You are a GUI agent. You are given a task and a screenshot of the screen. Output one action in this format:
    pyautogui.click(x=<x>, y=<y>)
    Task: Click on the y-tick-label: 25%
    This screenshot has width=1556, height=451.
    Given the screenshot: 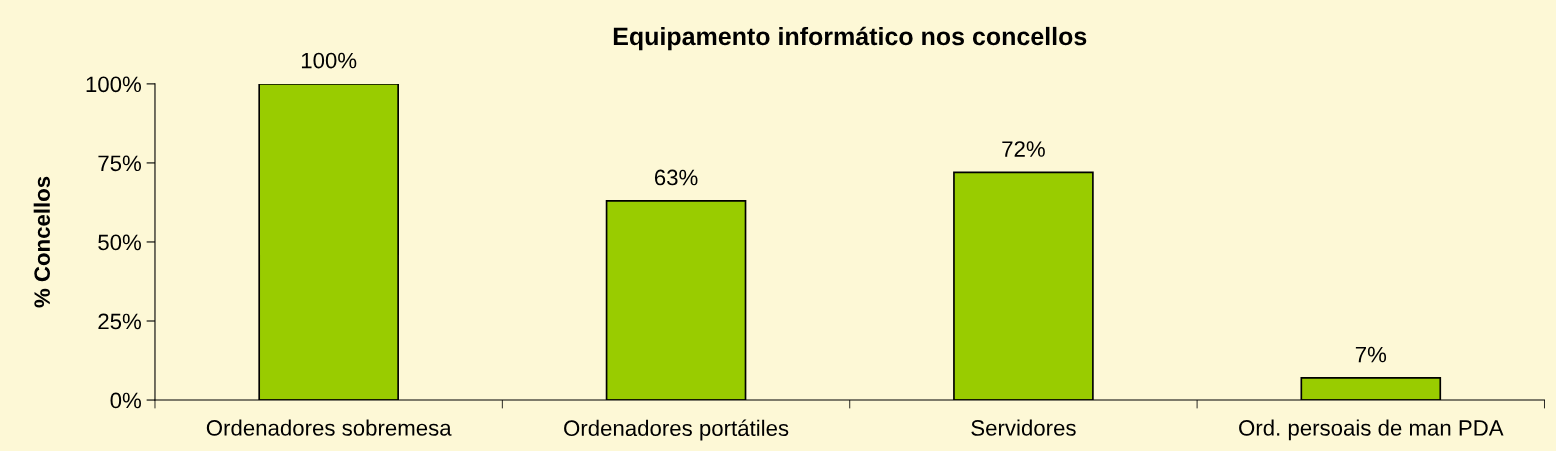 What is the action you would take?
    pyautogui.click(x=119, y=321)
    